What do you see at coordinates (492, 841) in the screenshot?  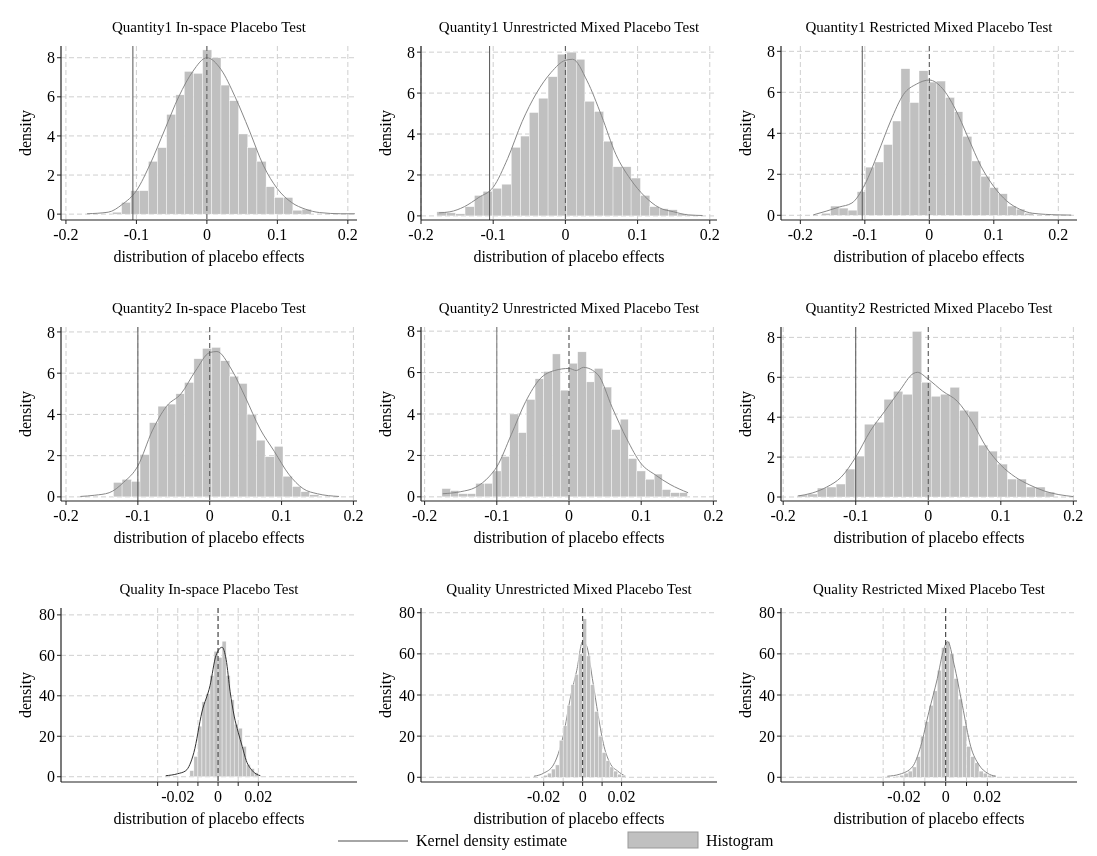 I see `legend-label: Kernel density estimate` at bounding box center [492, 841].